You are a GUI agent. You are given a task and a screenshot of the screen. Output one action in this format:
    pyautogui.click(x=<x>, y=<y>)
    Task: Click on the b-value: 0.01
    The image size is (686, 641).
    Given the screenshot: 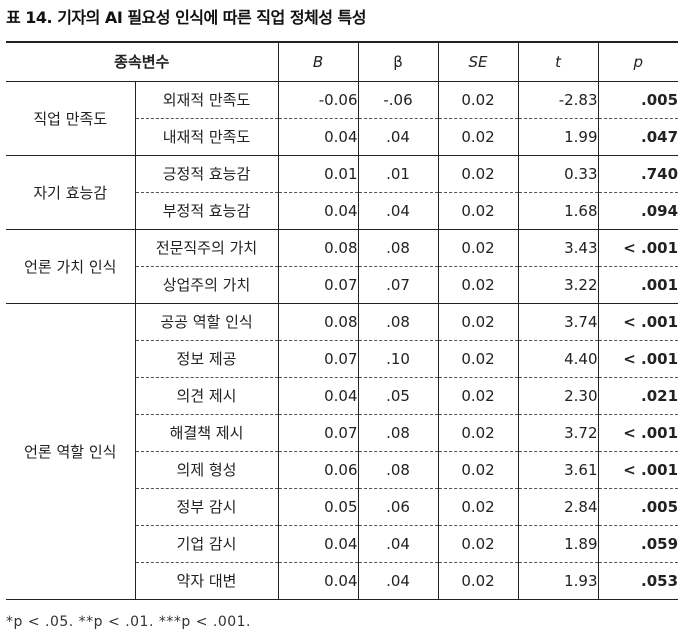 What is the action you would take?
    pyautogui.click(x=318, y=174)
    